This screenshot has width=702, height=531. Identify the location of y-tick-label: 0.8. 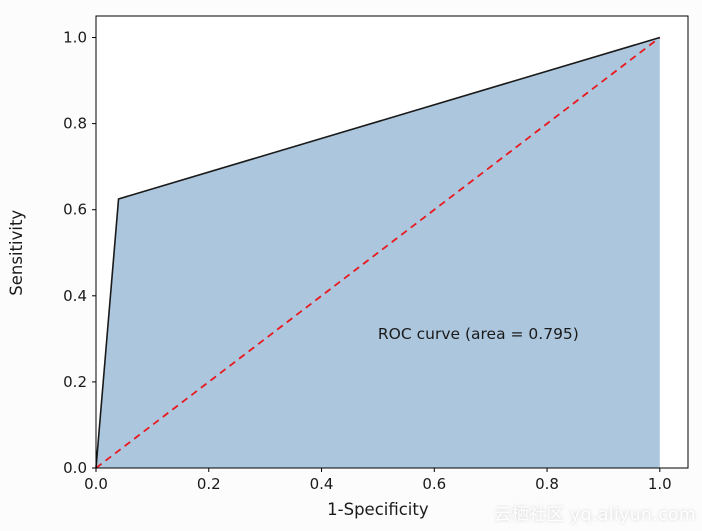
(75, 124).